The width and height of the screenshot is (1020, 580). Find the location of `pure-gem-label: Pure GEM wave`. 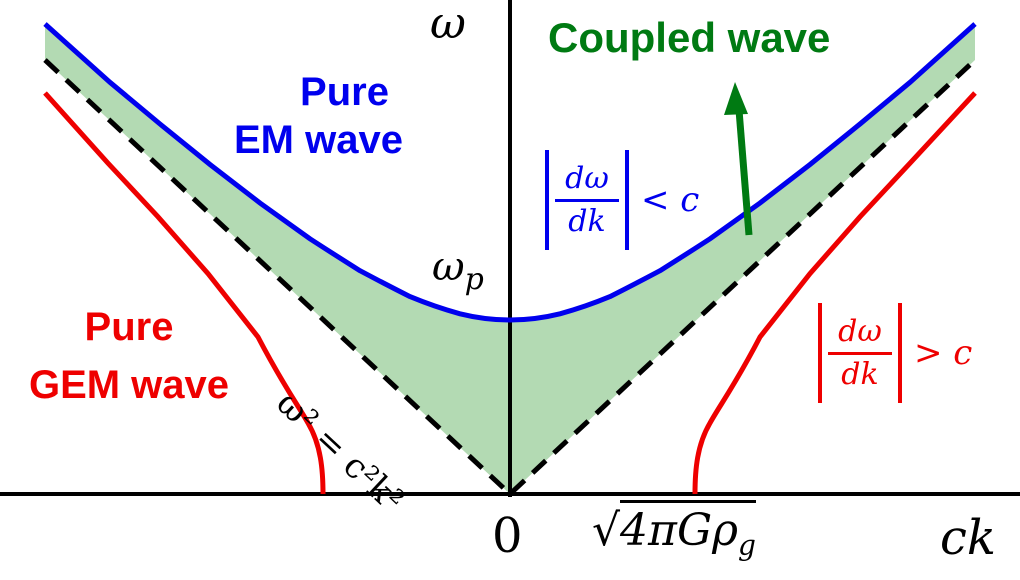

pure-gem-label: Pure GEM wave is located at coordinates (129, 356).